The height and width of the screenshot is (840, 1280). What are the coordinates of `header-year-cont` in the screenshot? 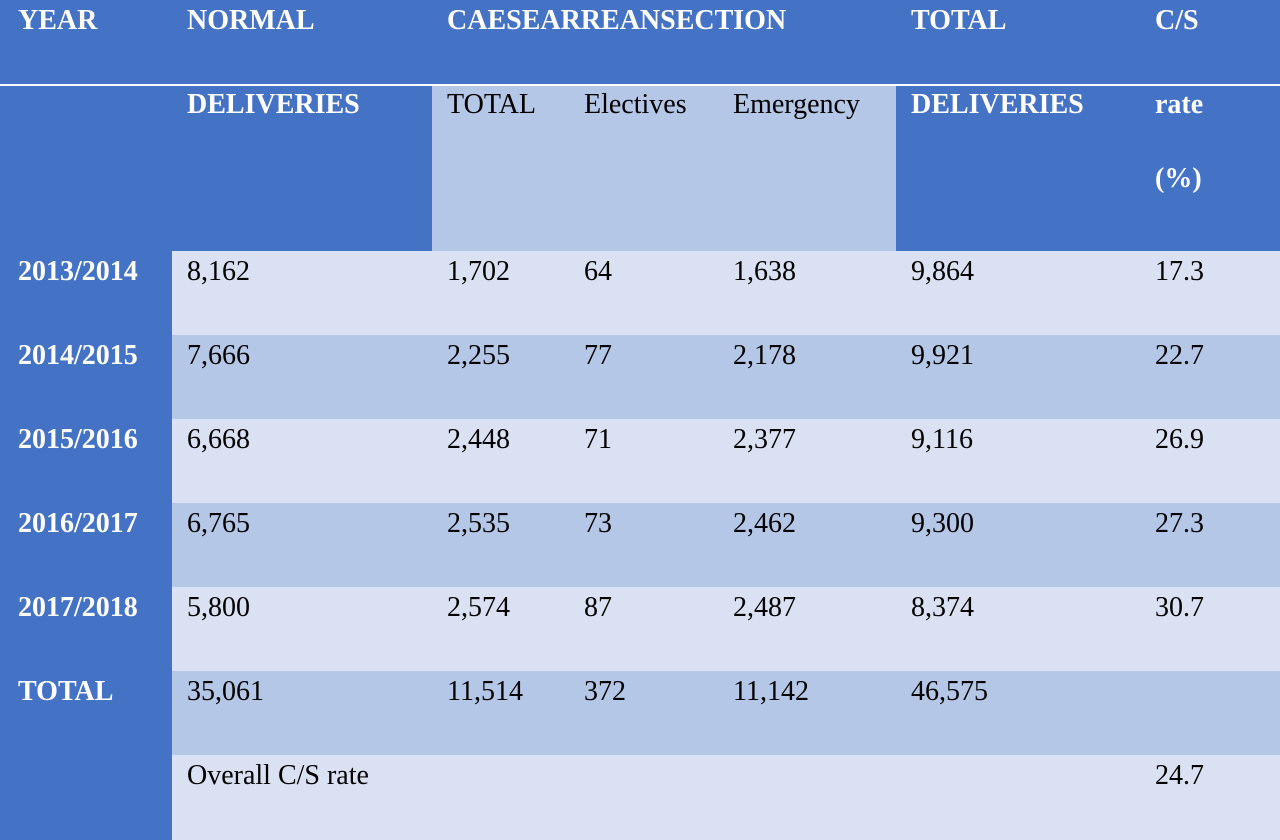 It's located at (86, 168).